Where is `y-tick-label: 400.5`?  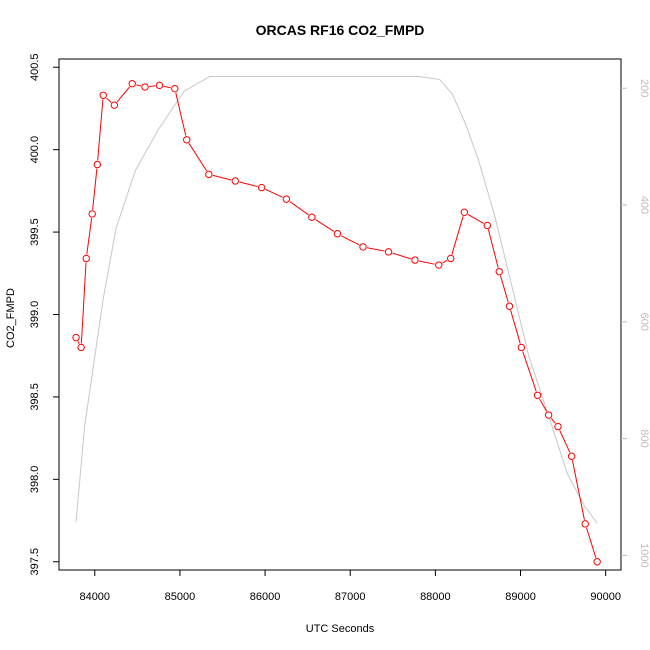 y-tick-label: 400.5 is located at coordinates (35, 67).